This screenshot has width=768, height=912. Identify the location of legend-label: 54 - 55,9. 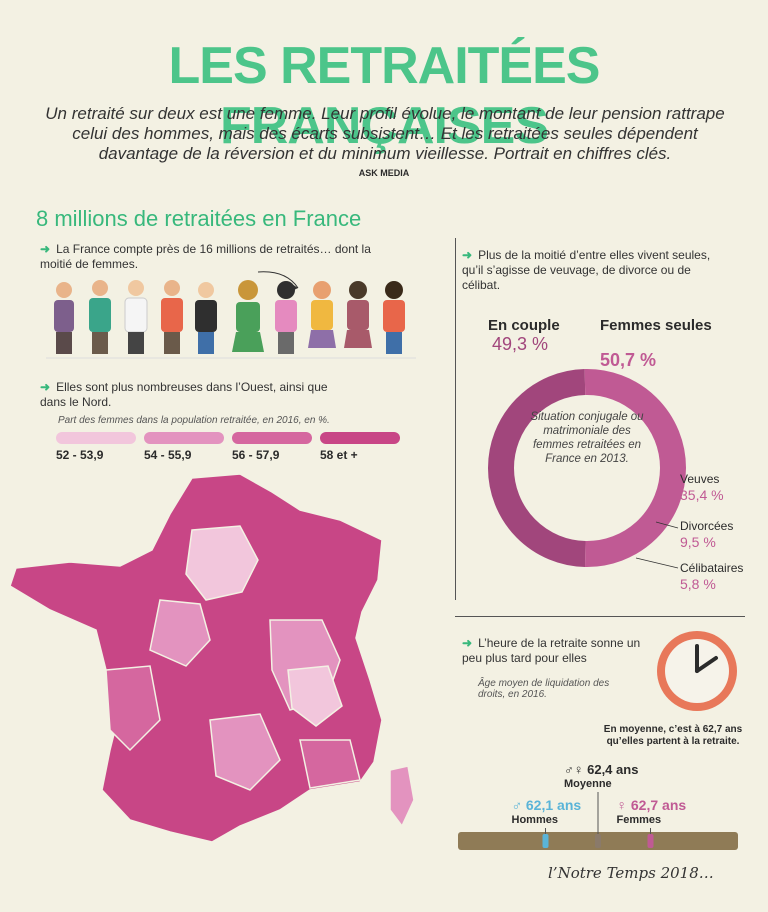
(168, 455).